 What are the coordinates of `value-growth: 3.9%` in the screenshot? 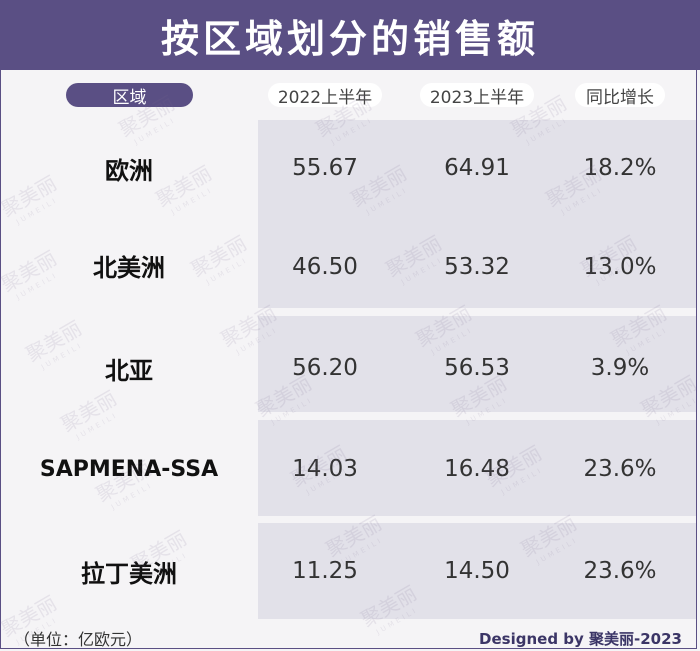 It's located at (620, 368).